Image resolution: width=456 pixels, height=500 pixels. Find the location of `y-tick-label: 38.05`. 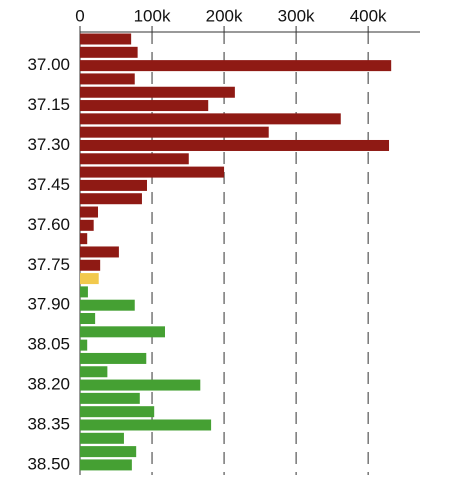

y-tick-label: 38.05 is located at coordinates (48, 344).